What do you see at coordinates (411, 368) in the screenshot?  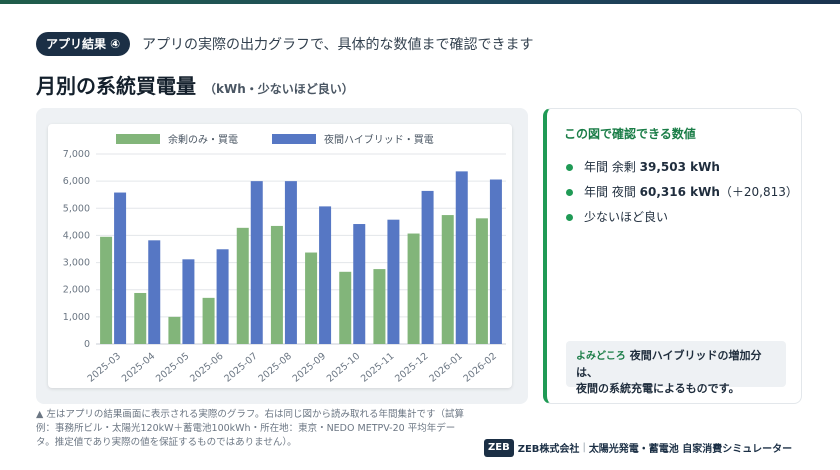 I see `x-tick-label: 2025-12` at bounding box center [411, 368].